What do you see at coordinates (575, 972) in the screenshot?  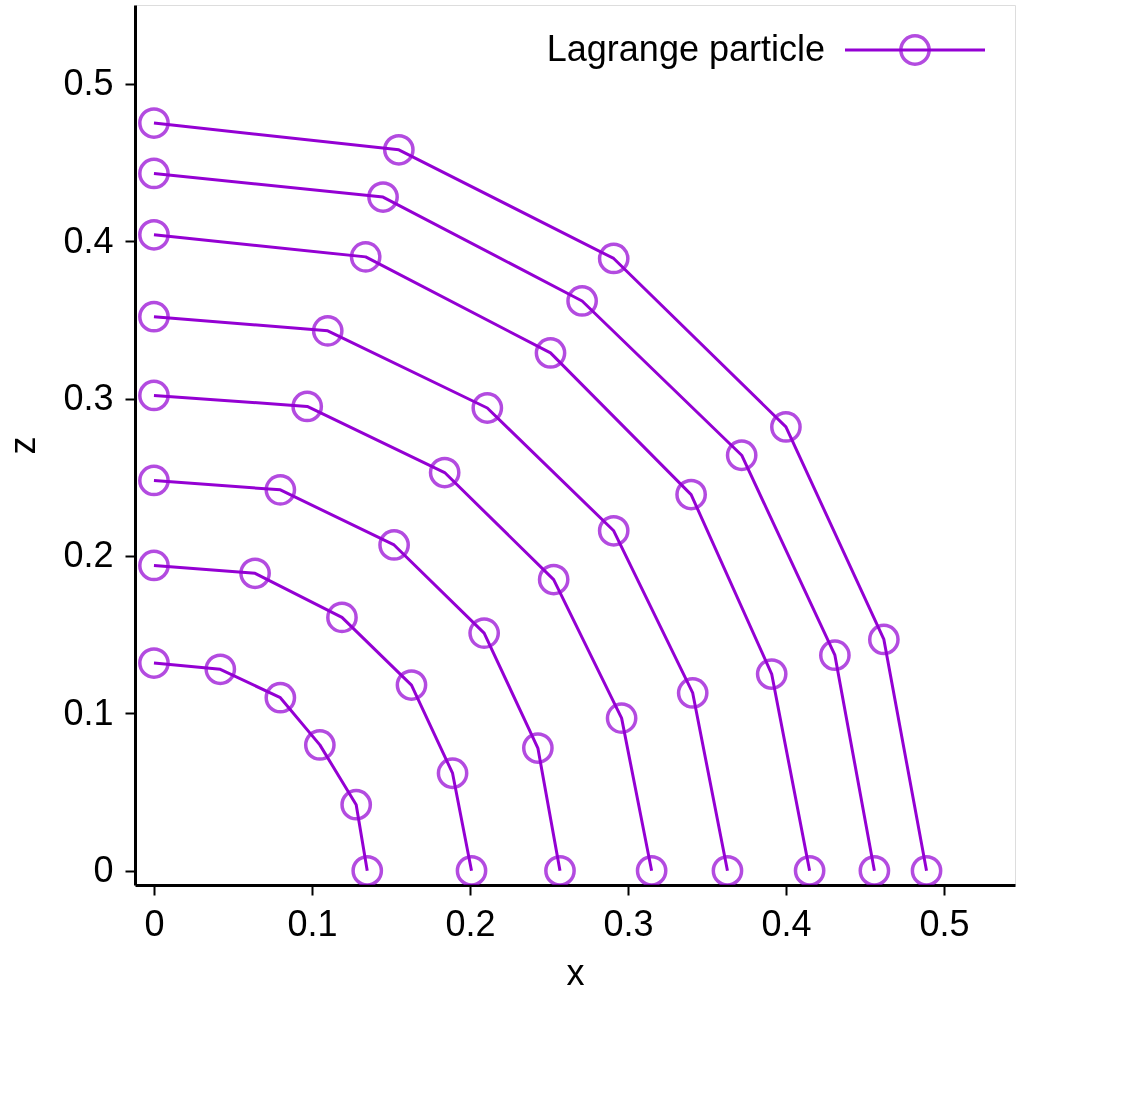 I see `x-axis-title: x` at bounding box center [575, 972].